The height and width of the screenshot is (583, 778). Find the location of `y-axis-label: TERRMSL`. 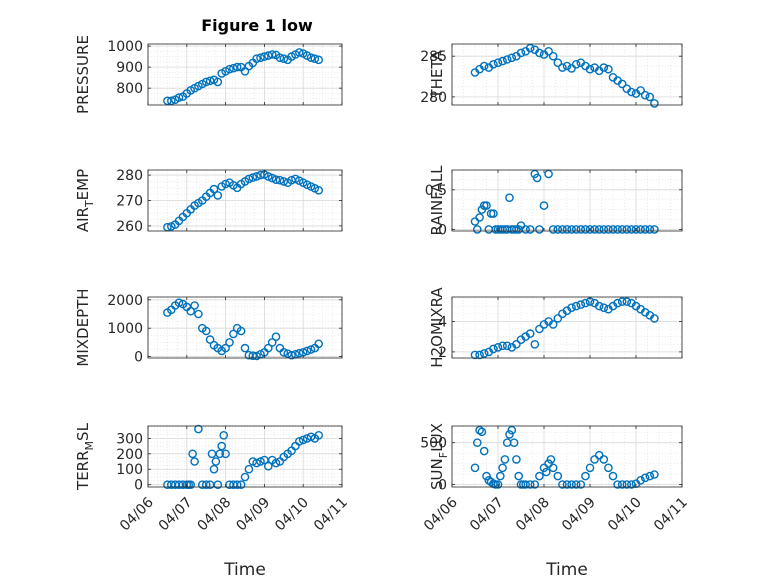

y-axis-label: TERRMSL is located at coordinates (85, 456).